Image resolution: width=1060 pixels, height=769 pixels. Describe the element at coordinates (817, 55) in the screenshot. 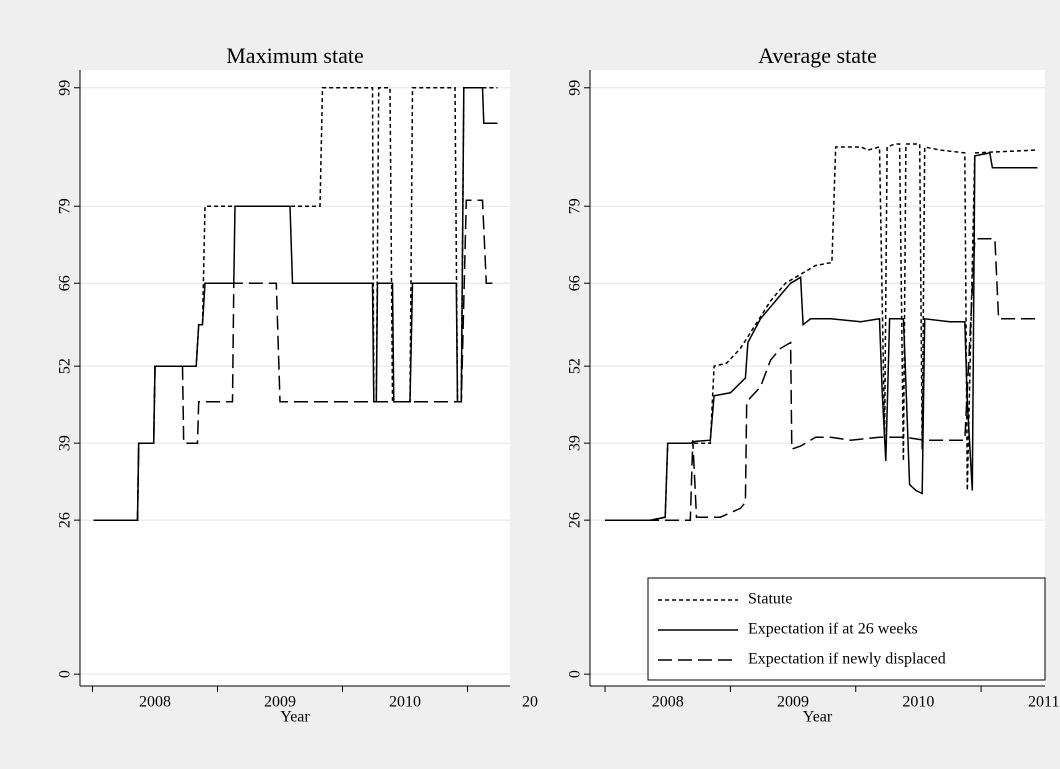

I see `chart-title: Average state` at that location.